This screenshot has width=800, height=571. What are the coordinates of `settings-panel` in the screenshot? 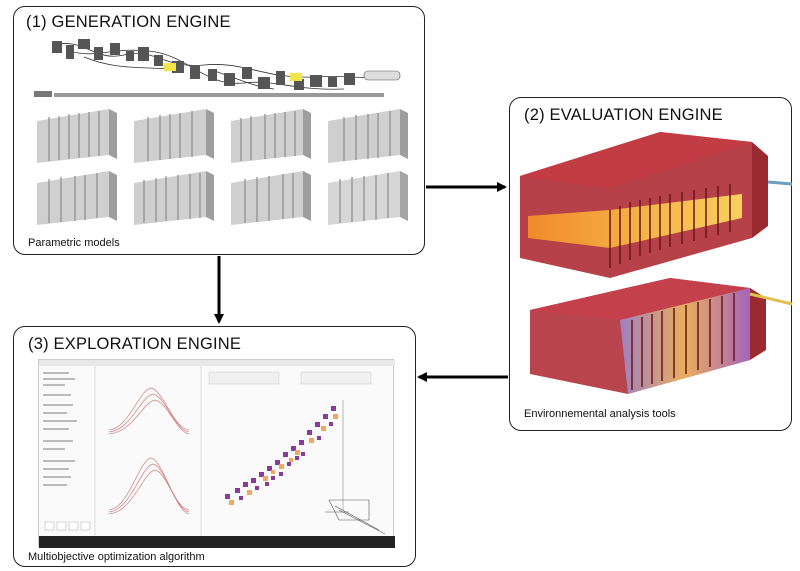 It's located at (60, 429).